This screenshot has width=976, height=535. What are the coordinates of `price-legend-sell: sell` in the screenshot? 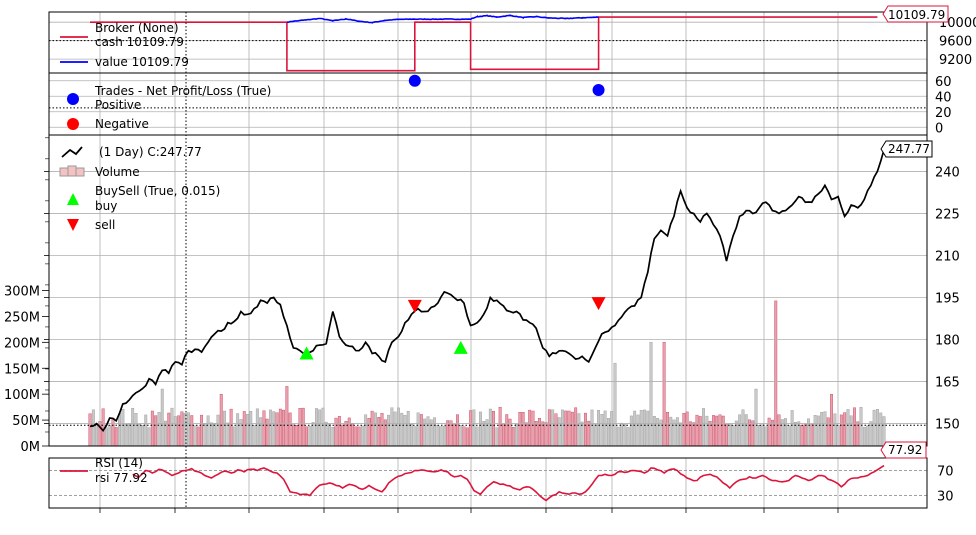 It's located at (105, 225).